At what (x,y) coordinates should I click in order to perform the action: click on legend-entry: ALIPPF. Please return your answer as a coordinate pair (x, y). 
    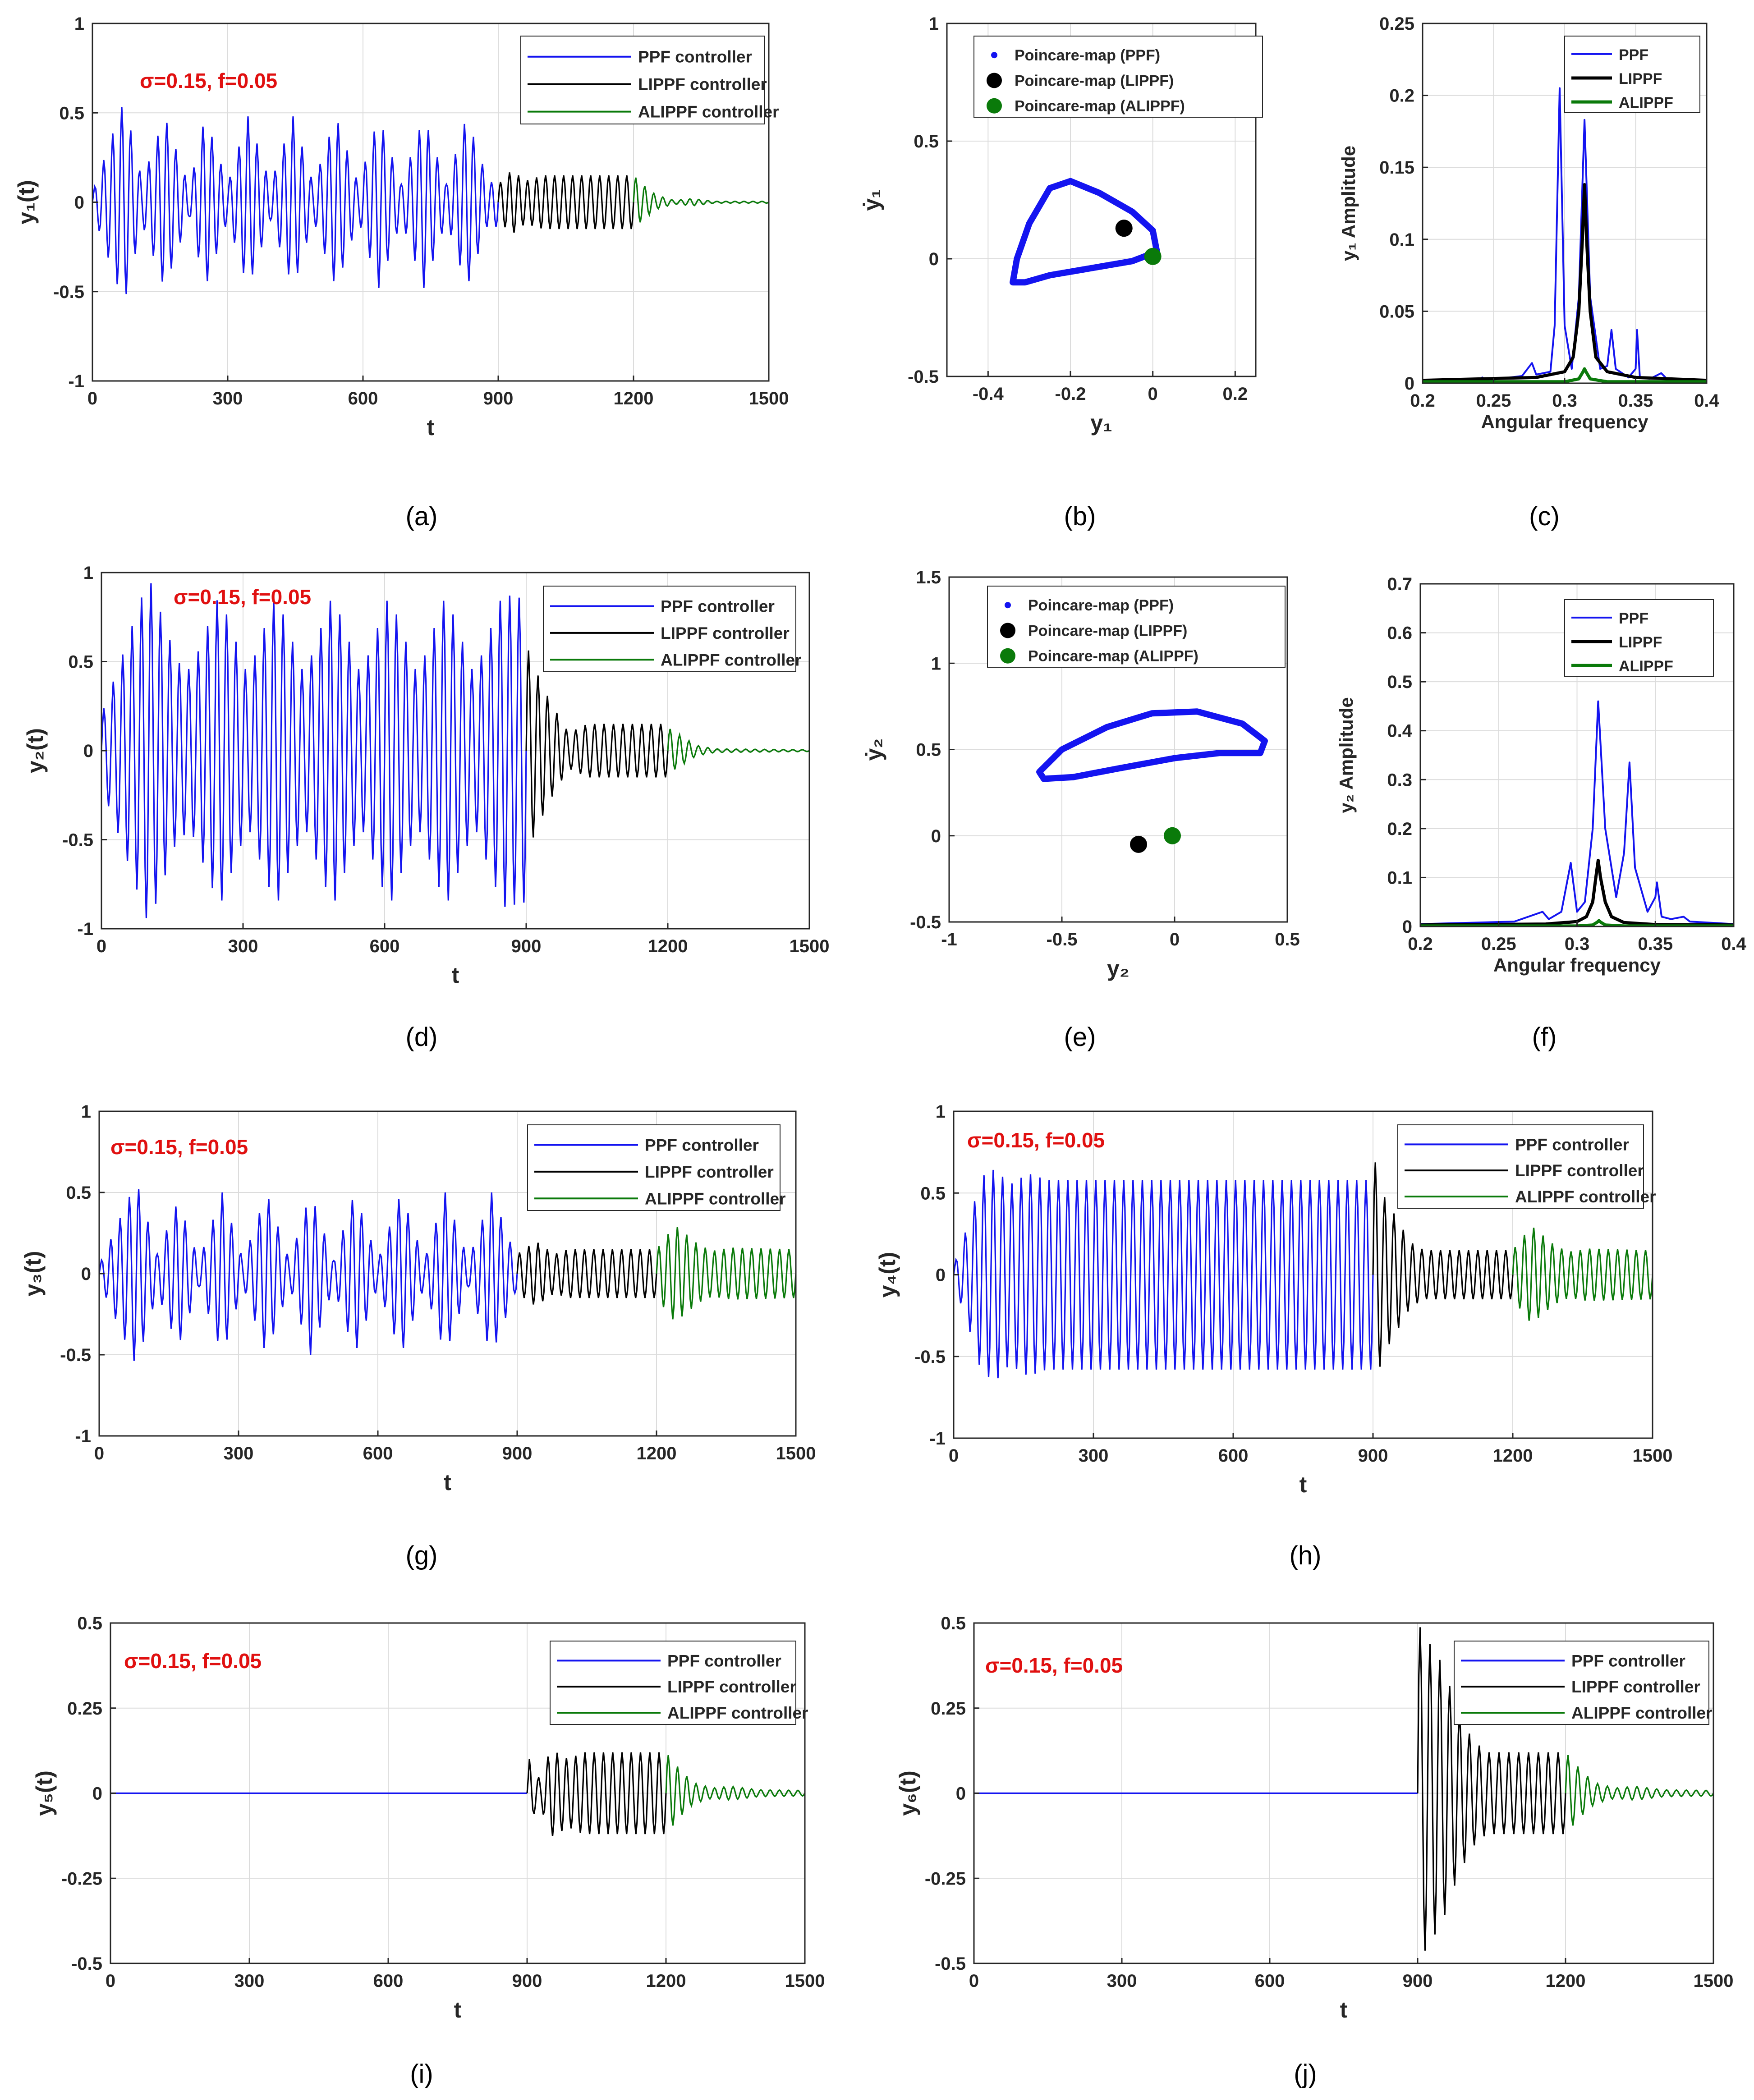
    Looking at the image, I should click on (1646, 102).